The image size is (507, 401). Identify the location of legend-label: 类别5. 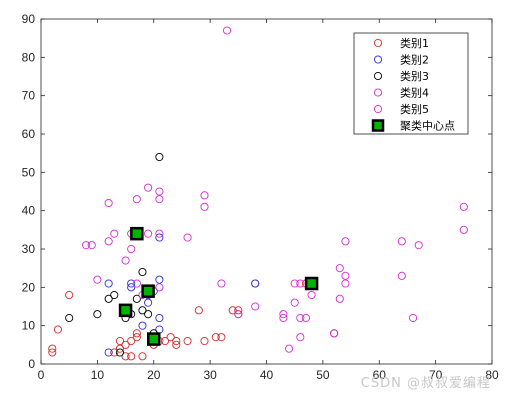
(414, 109).